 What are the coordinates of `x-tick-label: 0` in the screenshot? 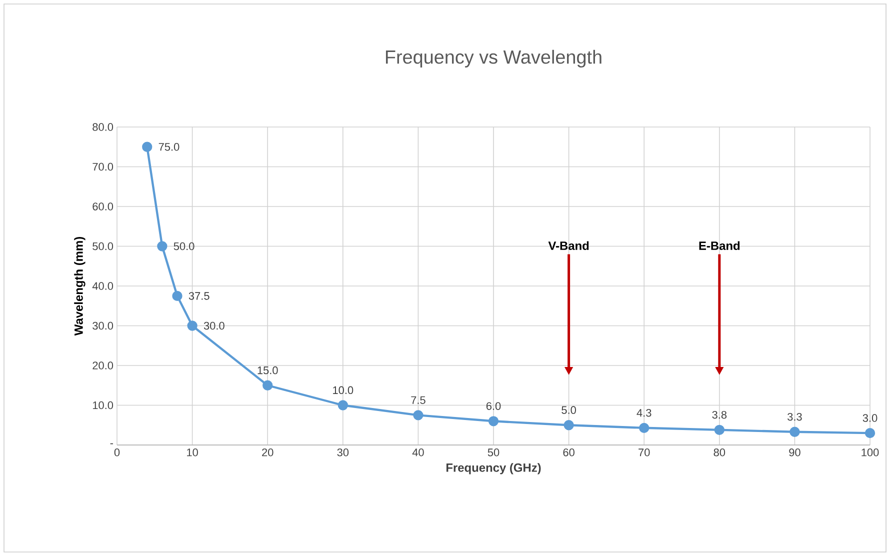 It's located at (117, 452).